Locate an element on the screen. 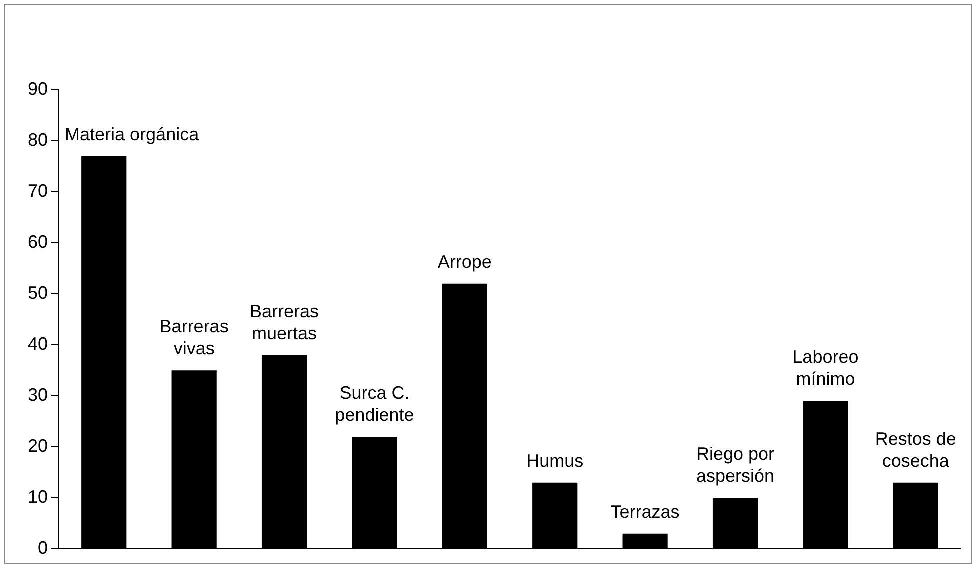  y-tick-label: 30 is located at coordinates (38, 395).